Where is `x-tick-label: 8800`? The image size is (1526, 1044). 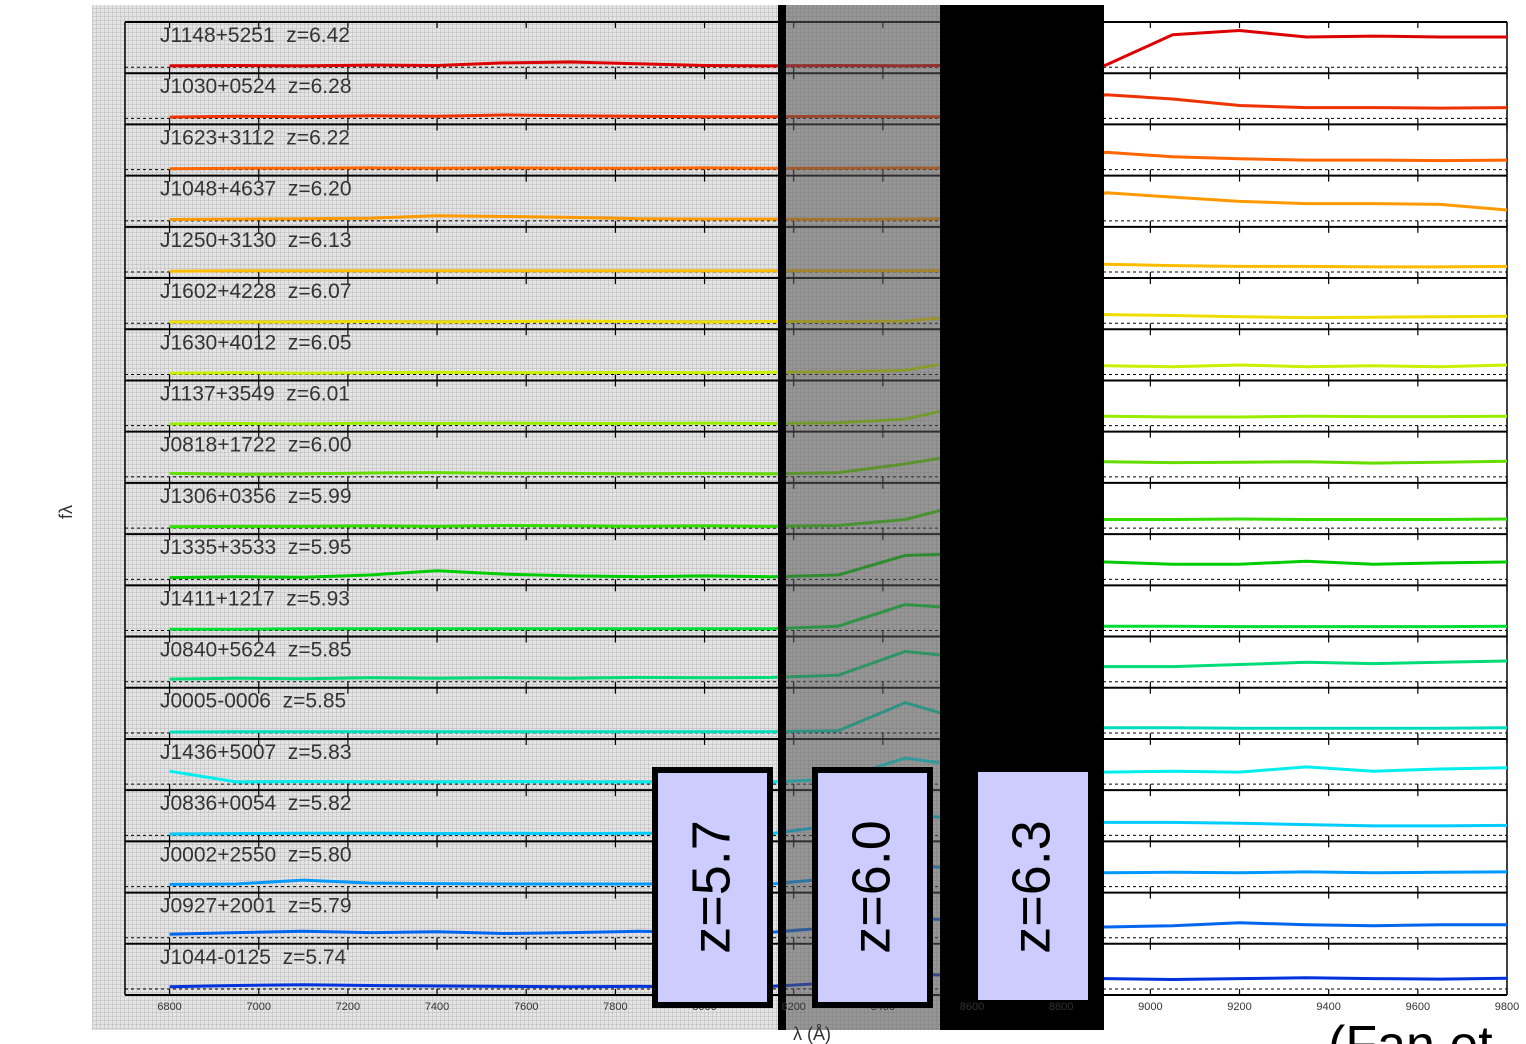
x-tick-label: 8800 is located at coordinates (1061, 1007).